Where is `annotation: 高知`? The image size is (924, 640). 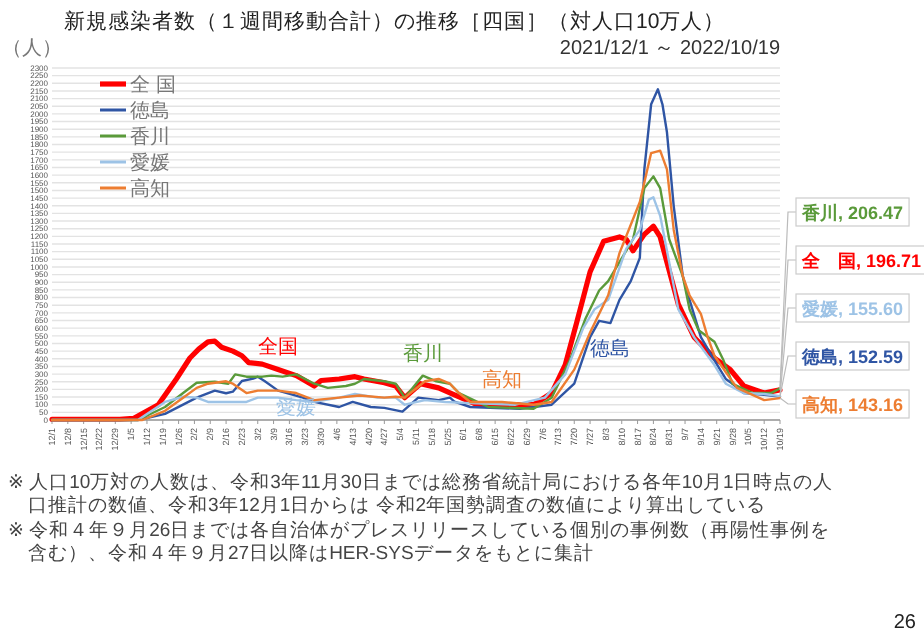
annotation: 高知 is located at coordinates (501, 379).